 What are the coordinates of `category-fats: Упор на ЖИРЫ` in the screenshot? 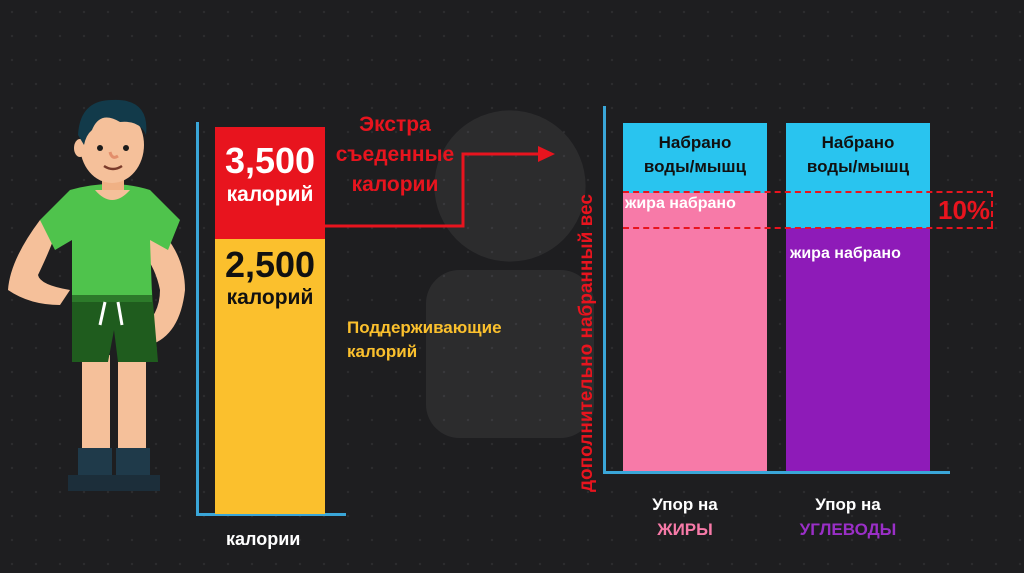 It's located at (685, 517).